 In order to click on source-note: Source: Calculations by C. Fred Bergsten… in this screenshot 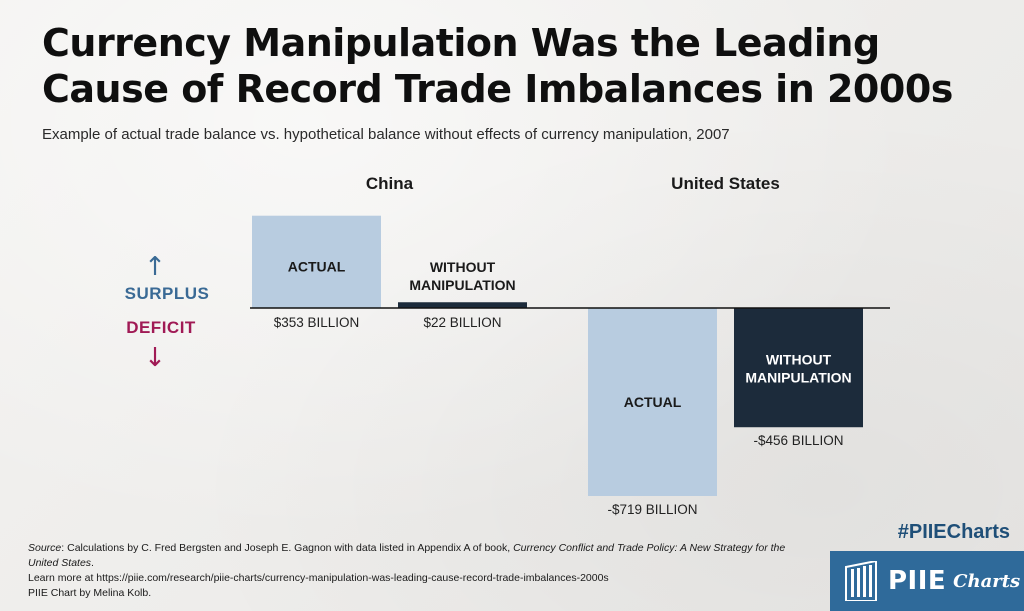, I will do `click(423, 556)`.